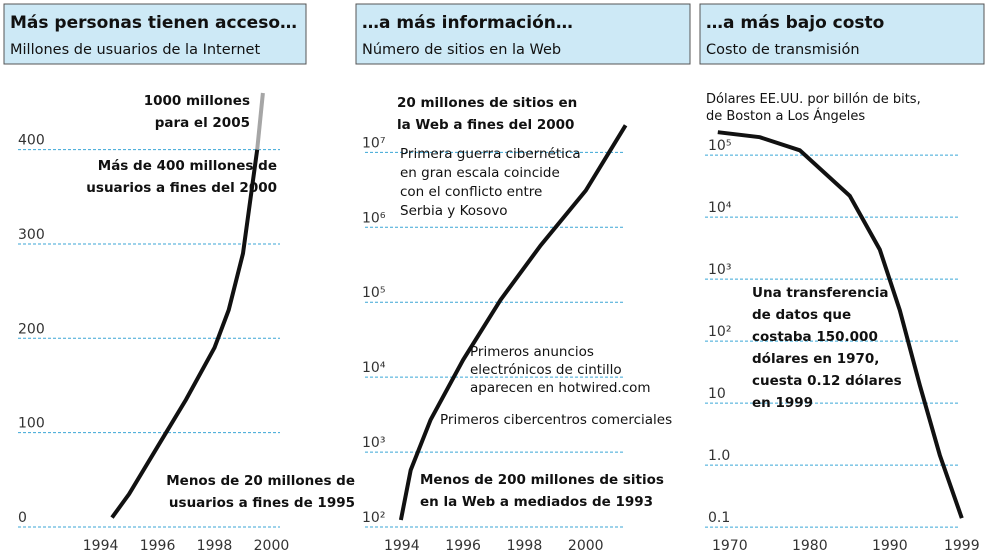  Describe the element at coordinates (461, 50) in the screenshot. I see `chart-subtitle: Número de sitios en la Web` at that location.